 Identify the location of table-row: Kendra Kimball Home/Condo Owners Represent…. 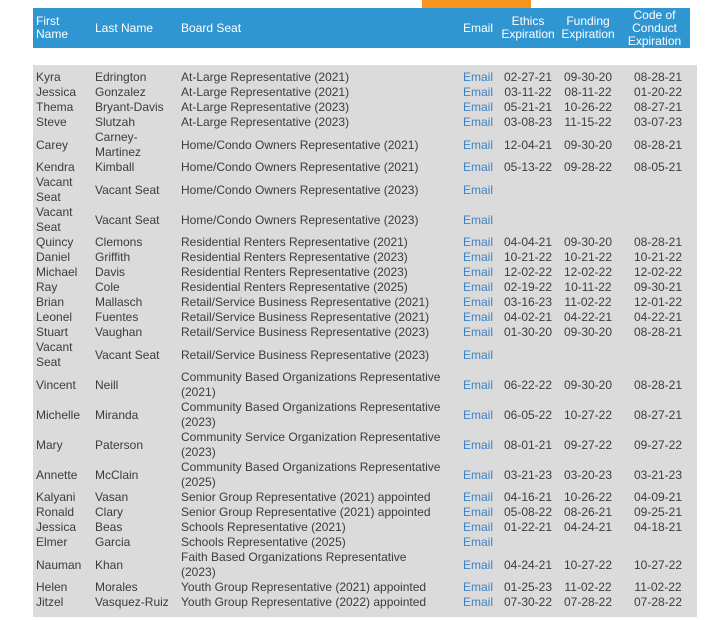
(365, 167).